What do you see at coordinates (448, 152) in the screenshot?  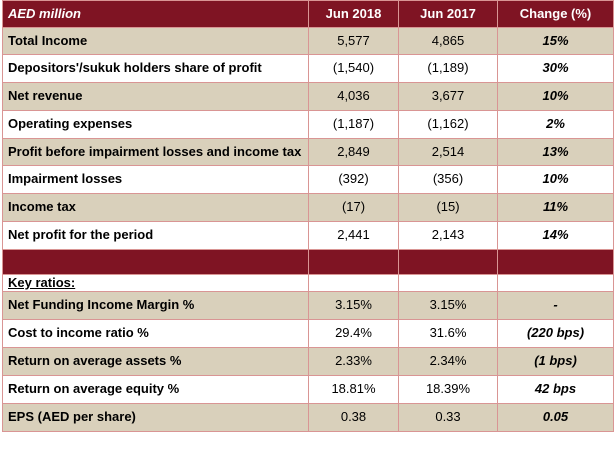 I see `value-jun-2017: 2,514` at bounding box center [448, 152].